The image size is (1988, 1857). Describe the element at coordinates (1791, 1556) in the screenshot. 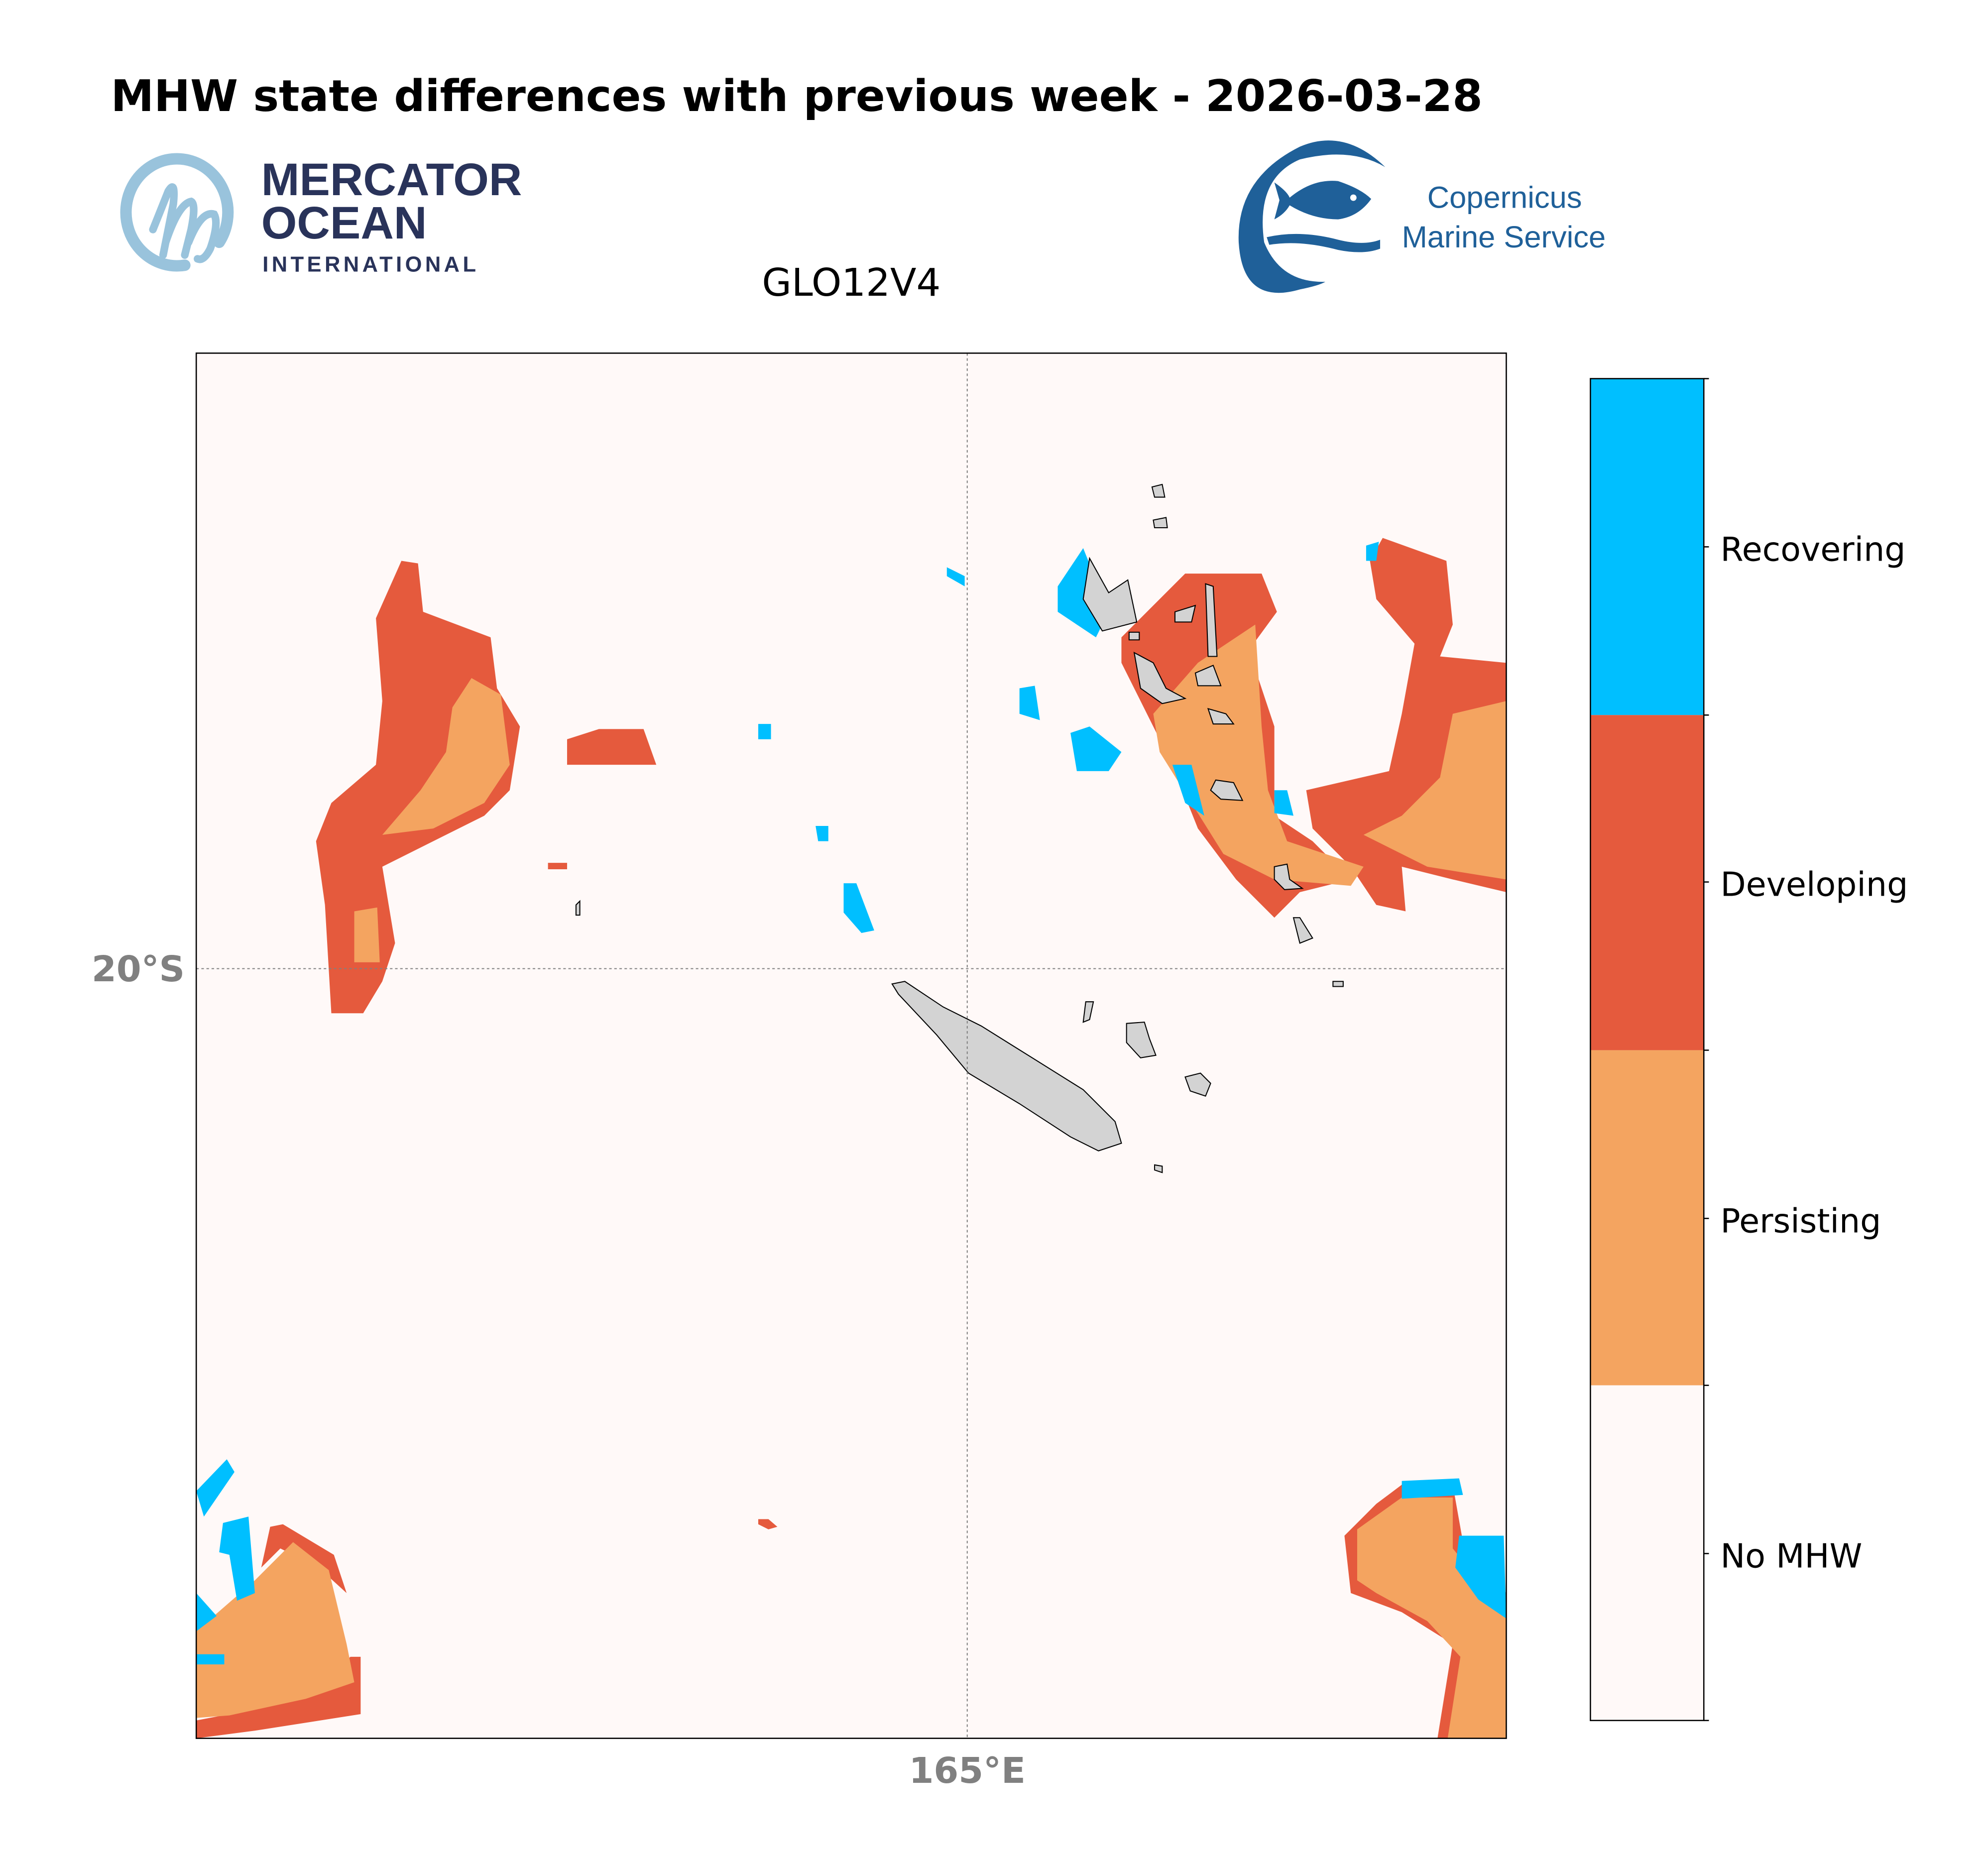

I see `legend-label-no-mhw: No MHW` at that location.